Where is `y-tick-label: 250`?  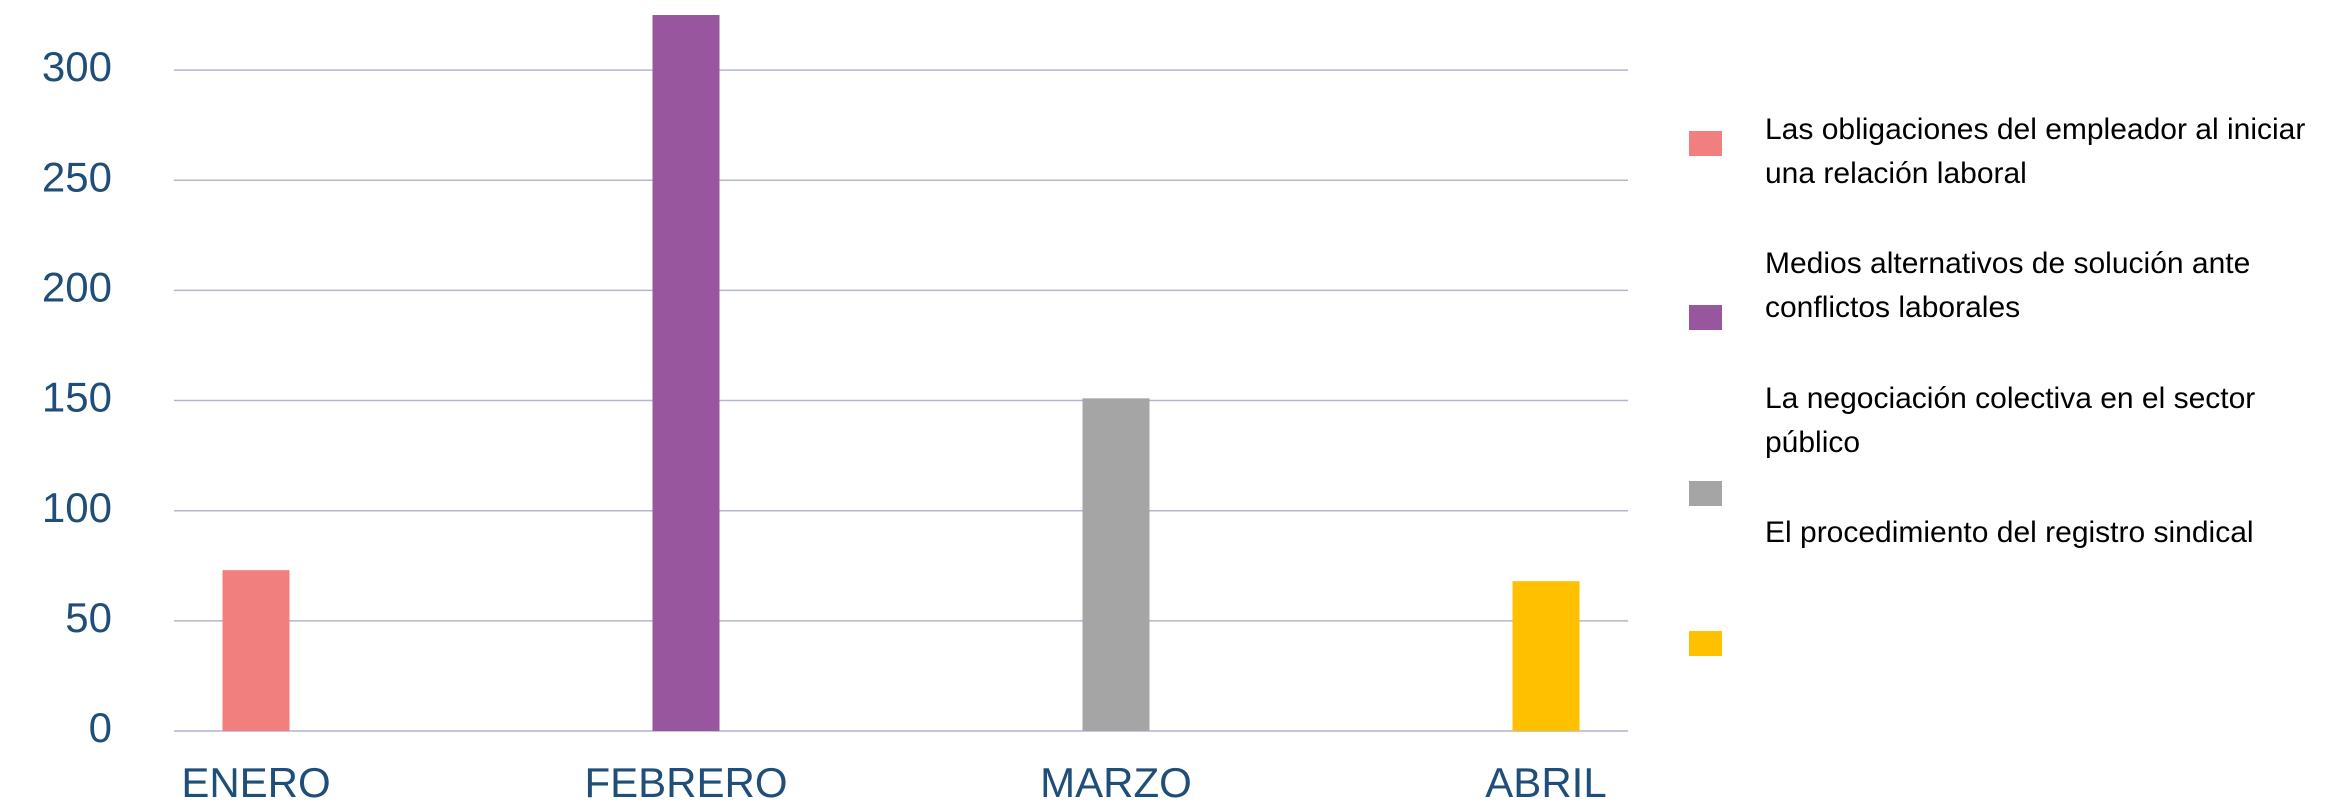
y-tick-label: 250 is located at coordinates (77, 176).